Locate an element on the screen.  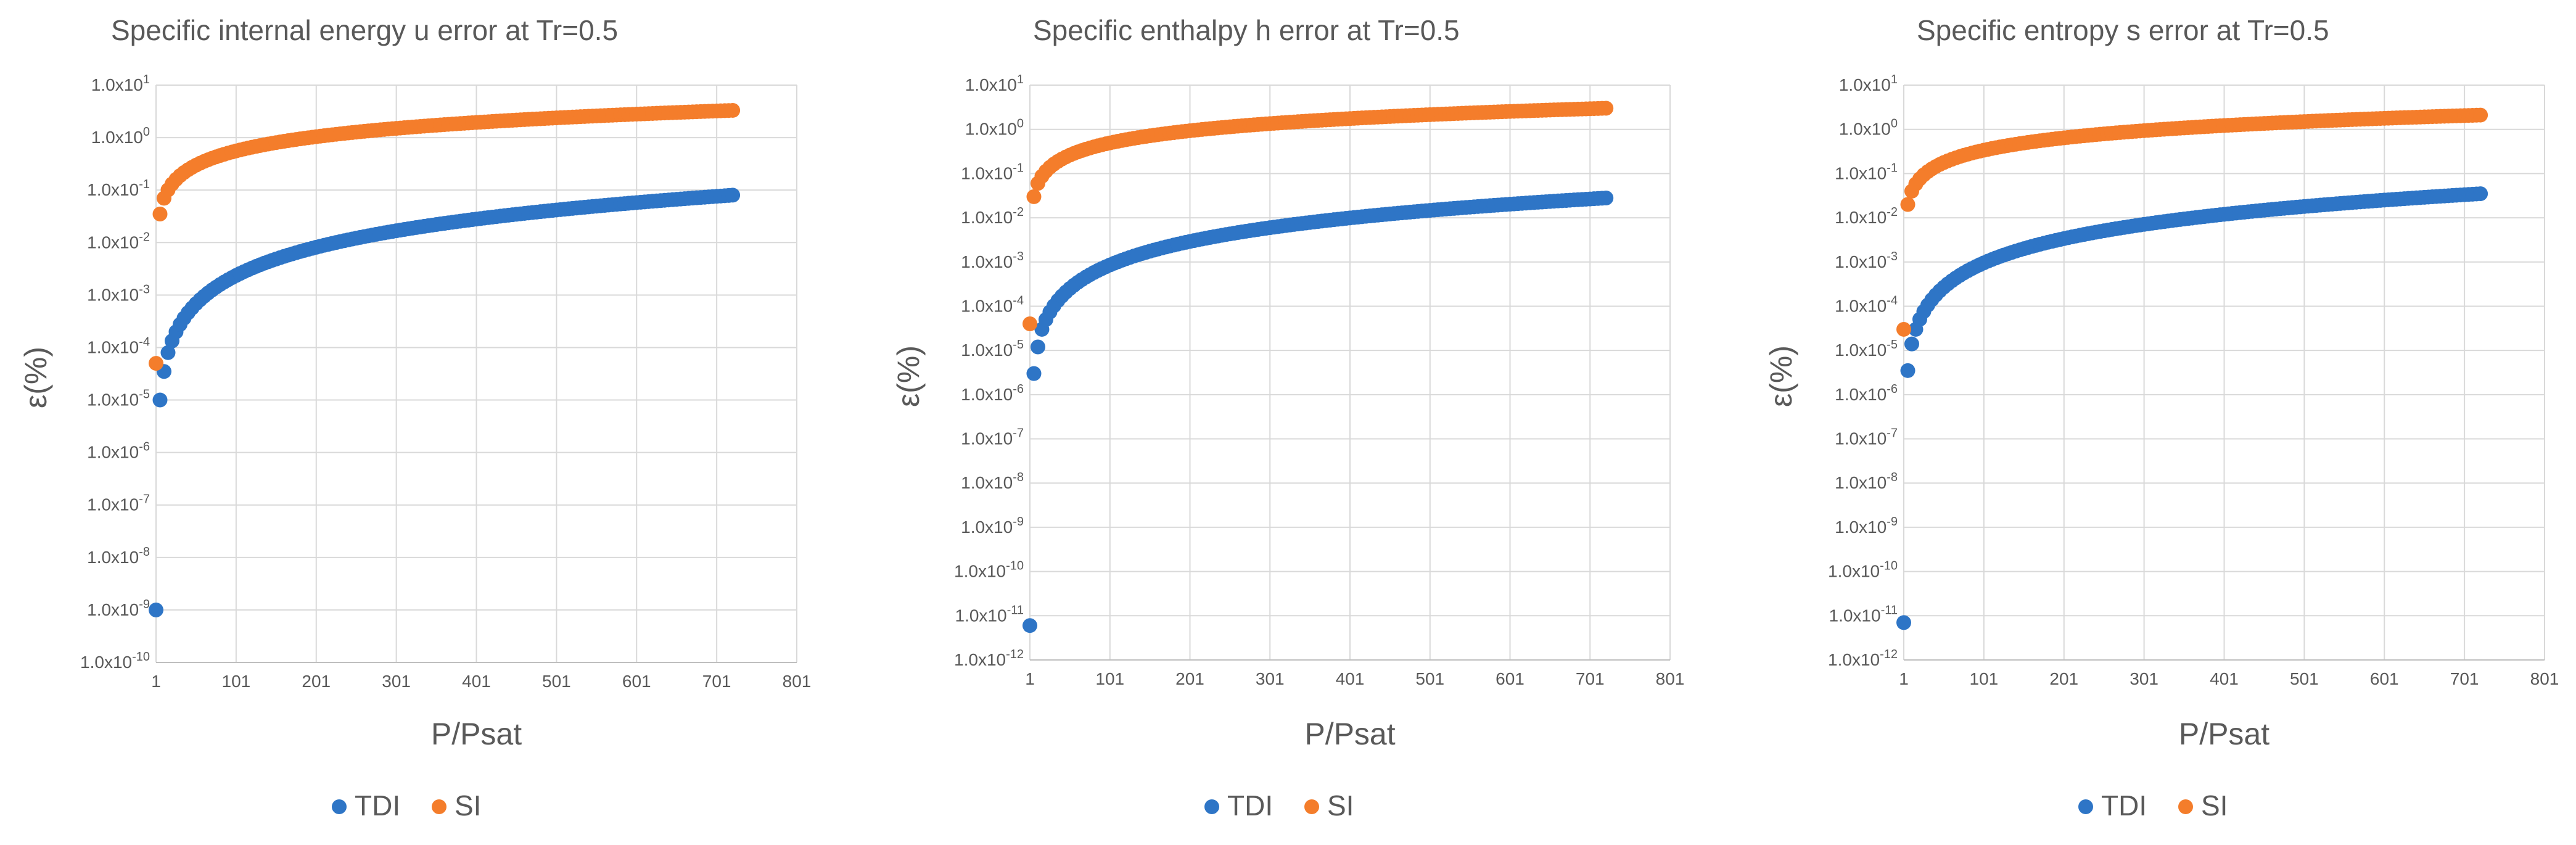
series-si is located at coordinates (2192, 222).